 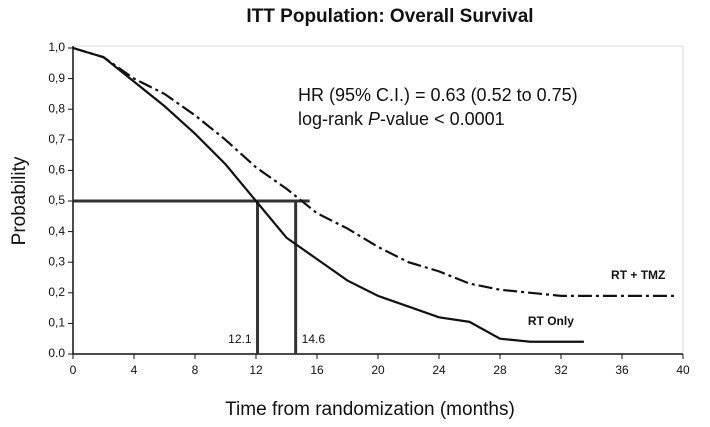 I want to click on median-label: 12.1, so click(x=240, y=339).